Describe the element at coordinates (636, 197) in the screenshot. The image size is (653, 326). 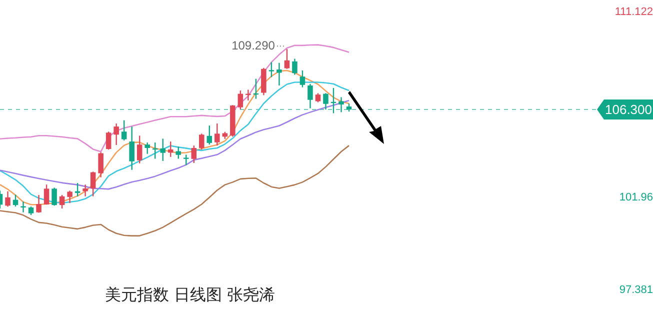
I see `y-tick-label: 101.96` at that location.